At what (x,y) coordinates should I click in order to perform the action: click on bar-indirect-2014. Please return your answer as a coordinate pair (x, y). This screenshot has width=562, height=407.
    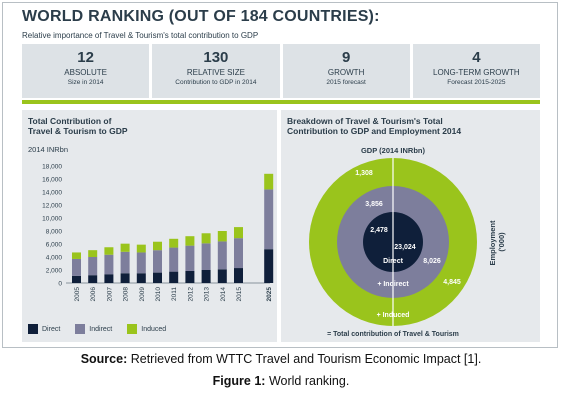
    Looking at the image, I should click on (222, 255).